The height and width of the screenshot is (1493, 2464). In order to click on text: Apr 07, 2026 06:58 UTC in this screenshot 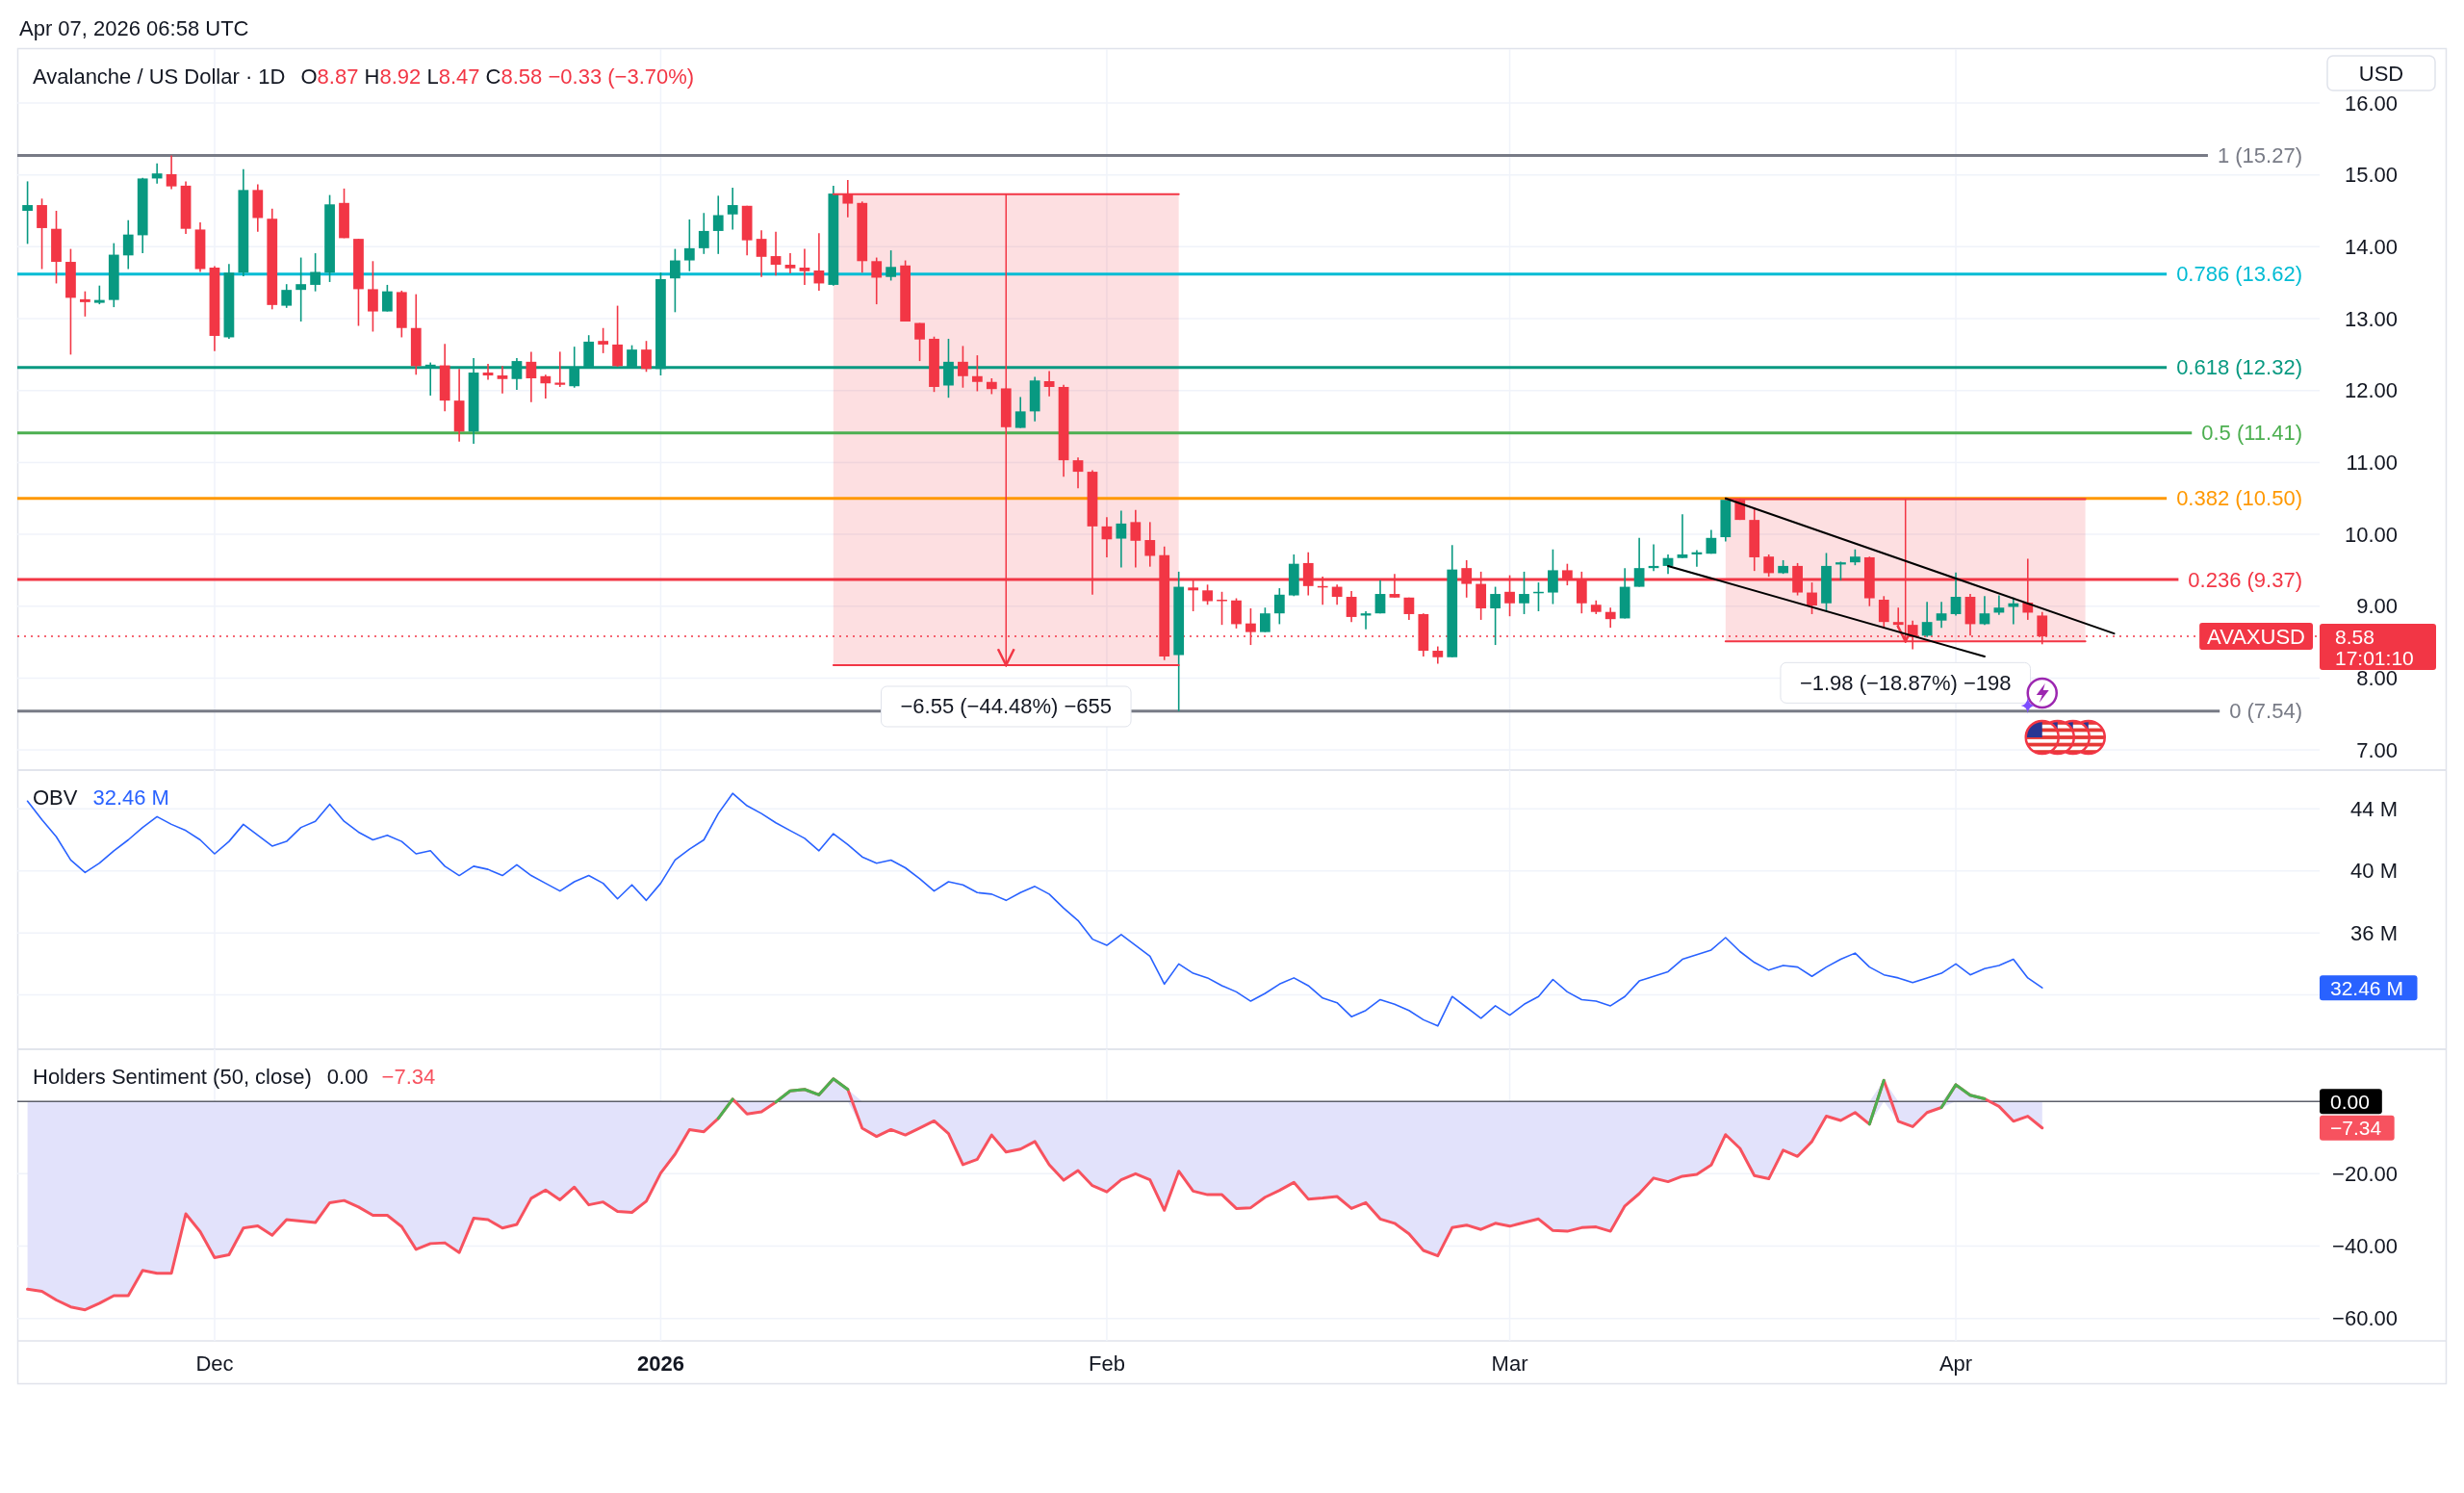, I will do `click(134, 28)`.